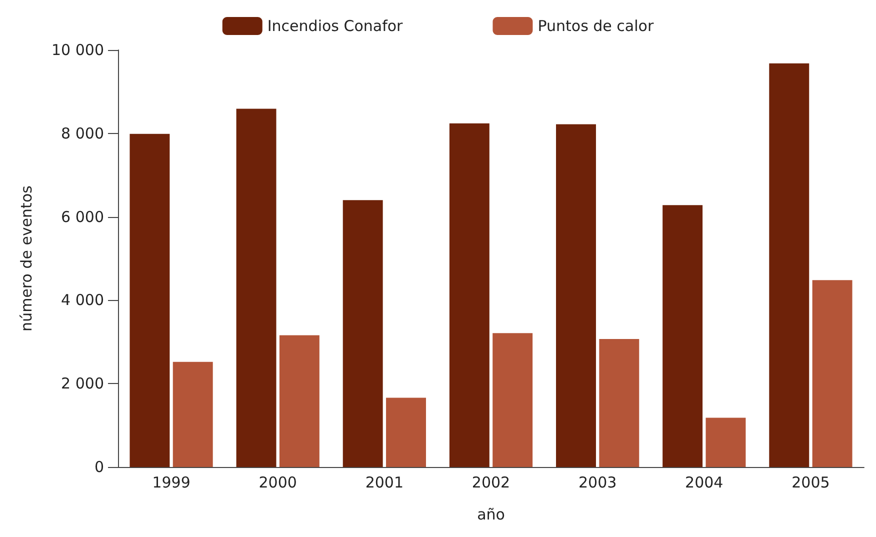 The height and width of the screenshot is (537, 876). Describe the element at coordinates (27, 258) in the screenshot. I see `y-axis-title: número de eventos` at that location.